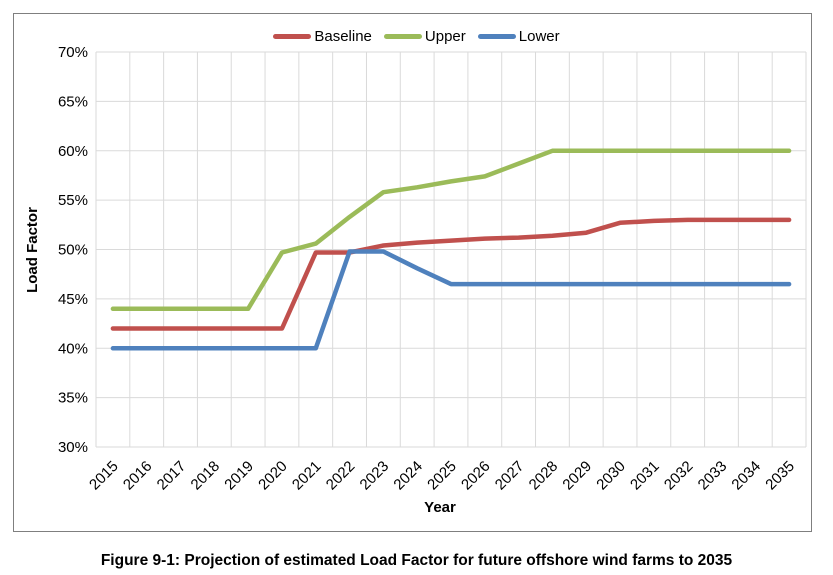  What do you see at coordinates (73, 299) in the screenshot?
I see `y-tick-label: 45%` at bounding box center [73, 299].